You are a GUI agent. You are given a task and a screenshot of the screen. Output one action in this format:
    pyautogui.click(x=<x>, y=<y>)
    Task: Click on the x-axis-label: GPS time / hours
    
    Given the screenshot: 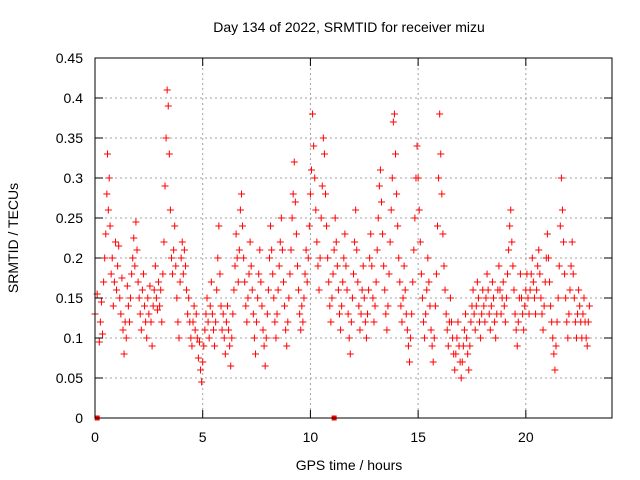 What is the action you would take?
    pyautogui.click(x=349, y=465)
    